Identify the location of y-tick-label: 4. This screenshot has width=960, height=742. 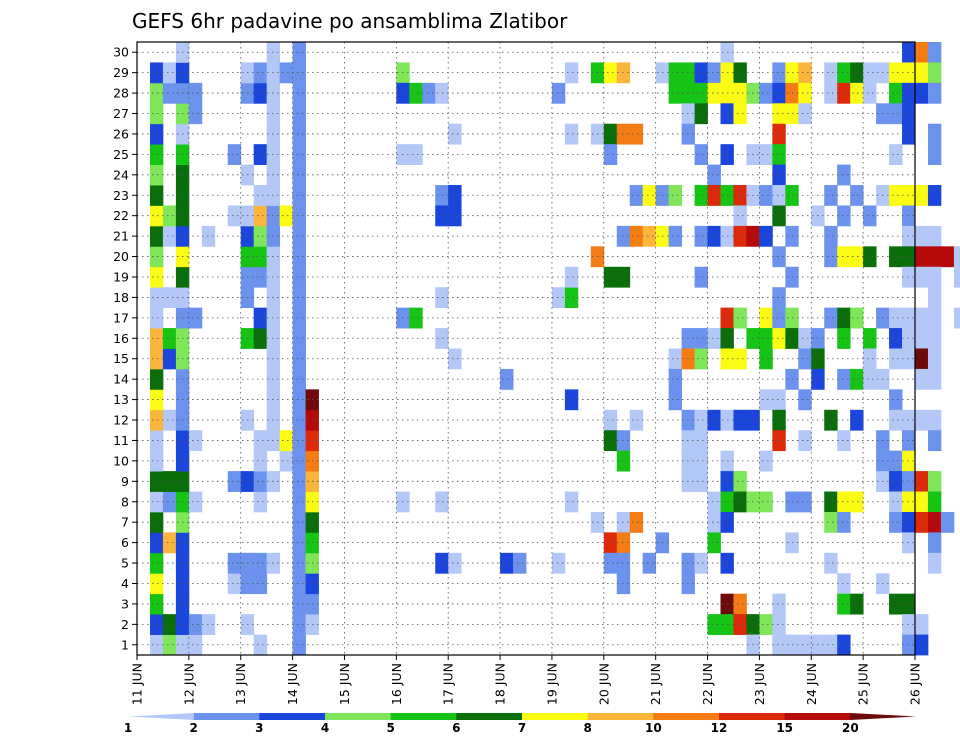
(125, 583).